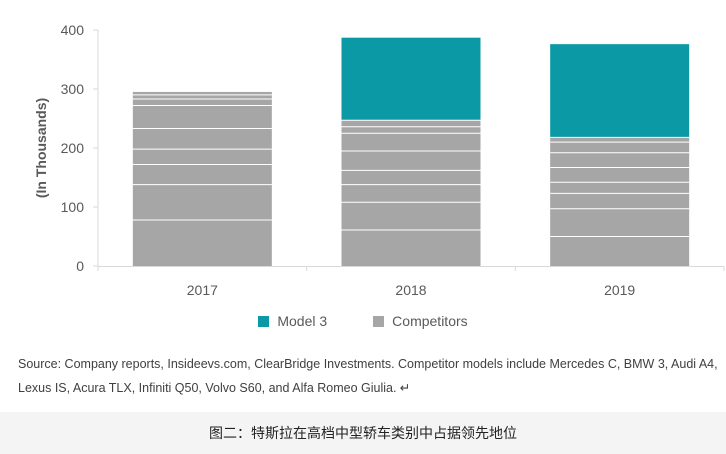 This screenshot has height=454, width=726. I want to click on legend-label-model-3: Model 3, so click(302, 321).